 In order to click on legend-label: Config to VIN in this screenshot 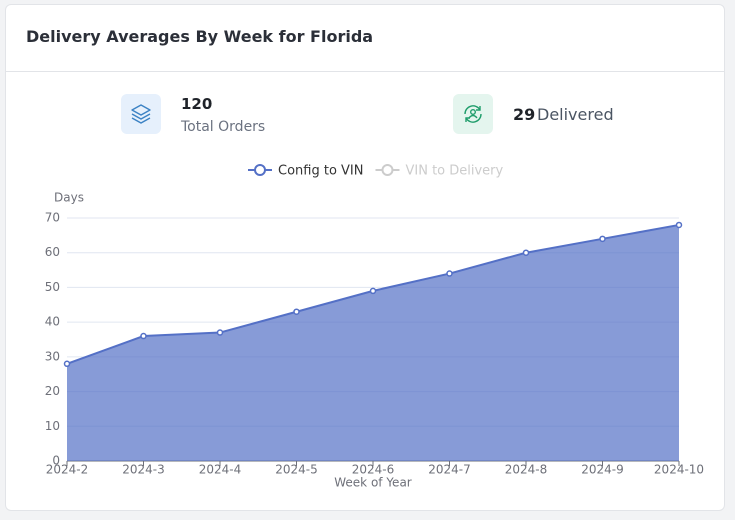, I will do `click(320, 171)`.